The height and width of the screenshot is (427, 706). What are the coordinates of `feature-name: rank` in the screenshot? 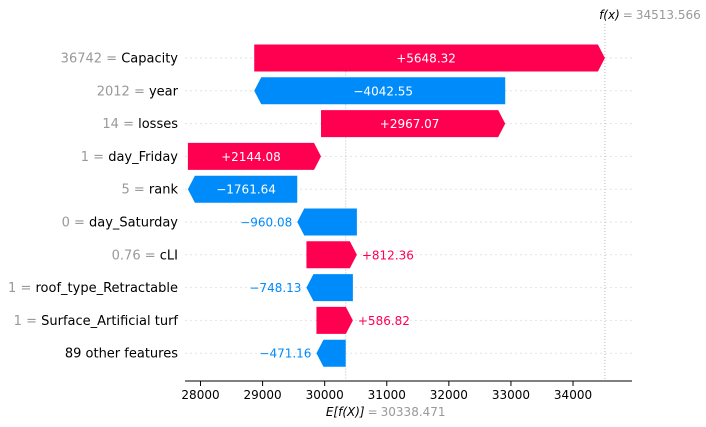 It's located at (164, 190).